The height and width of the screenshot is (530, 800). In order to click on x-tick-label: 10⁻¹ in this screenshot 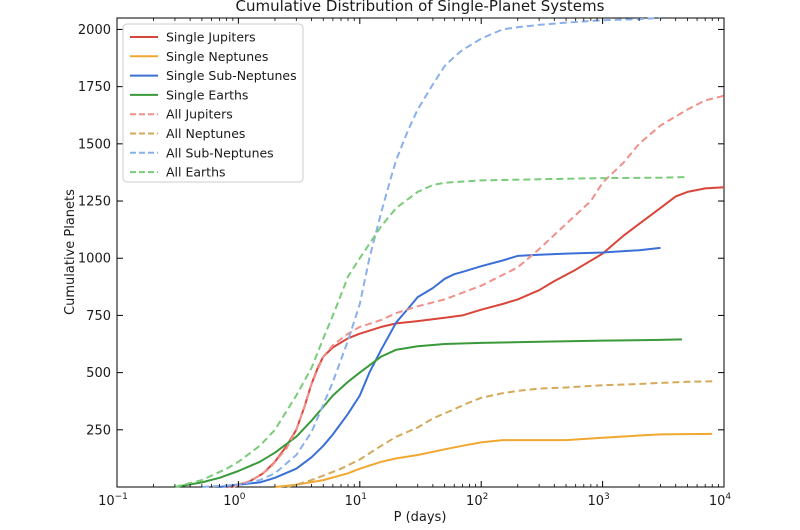, I will do `click(113, 500)`.